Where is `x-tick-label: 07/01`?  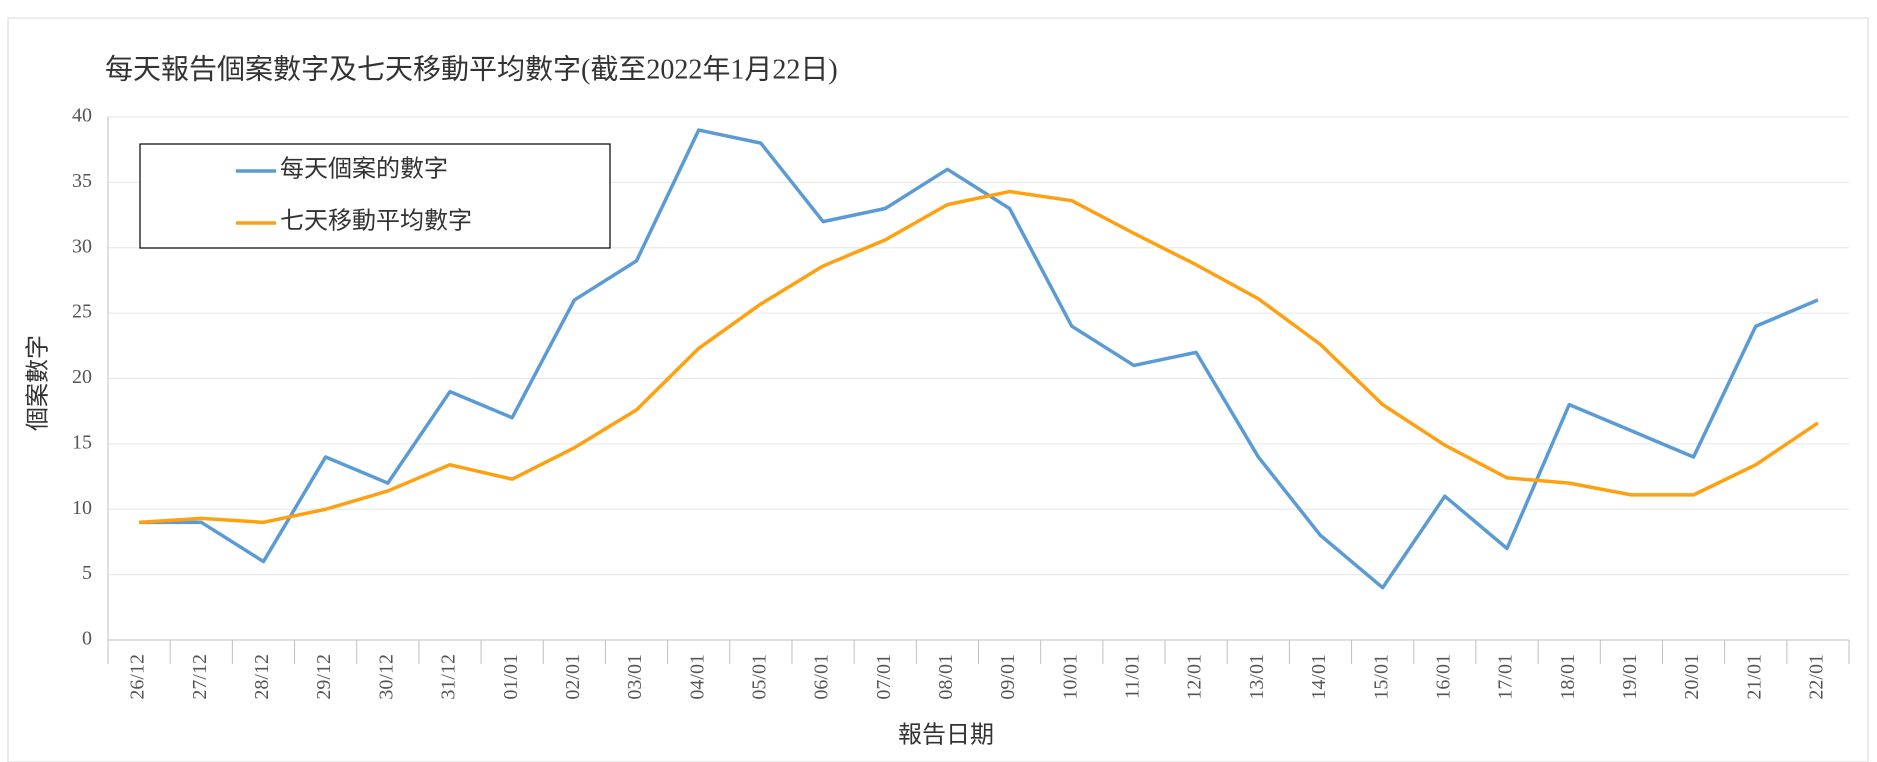 x-tick-label: 07/01 is located at coordinates (884, 677).